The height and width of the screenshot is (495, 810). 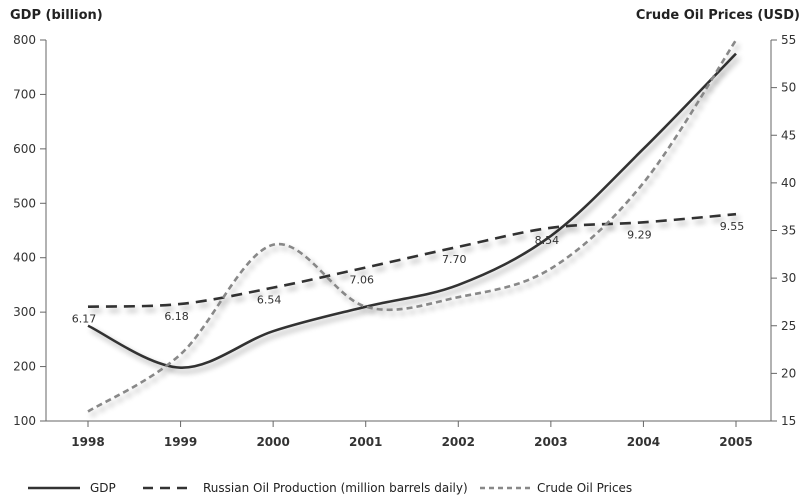 I want to click on left-tick-label: 300, so click(x=24, y=312).